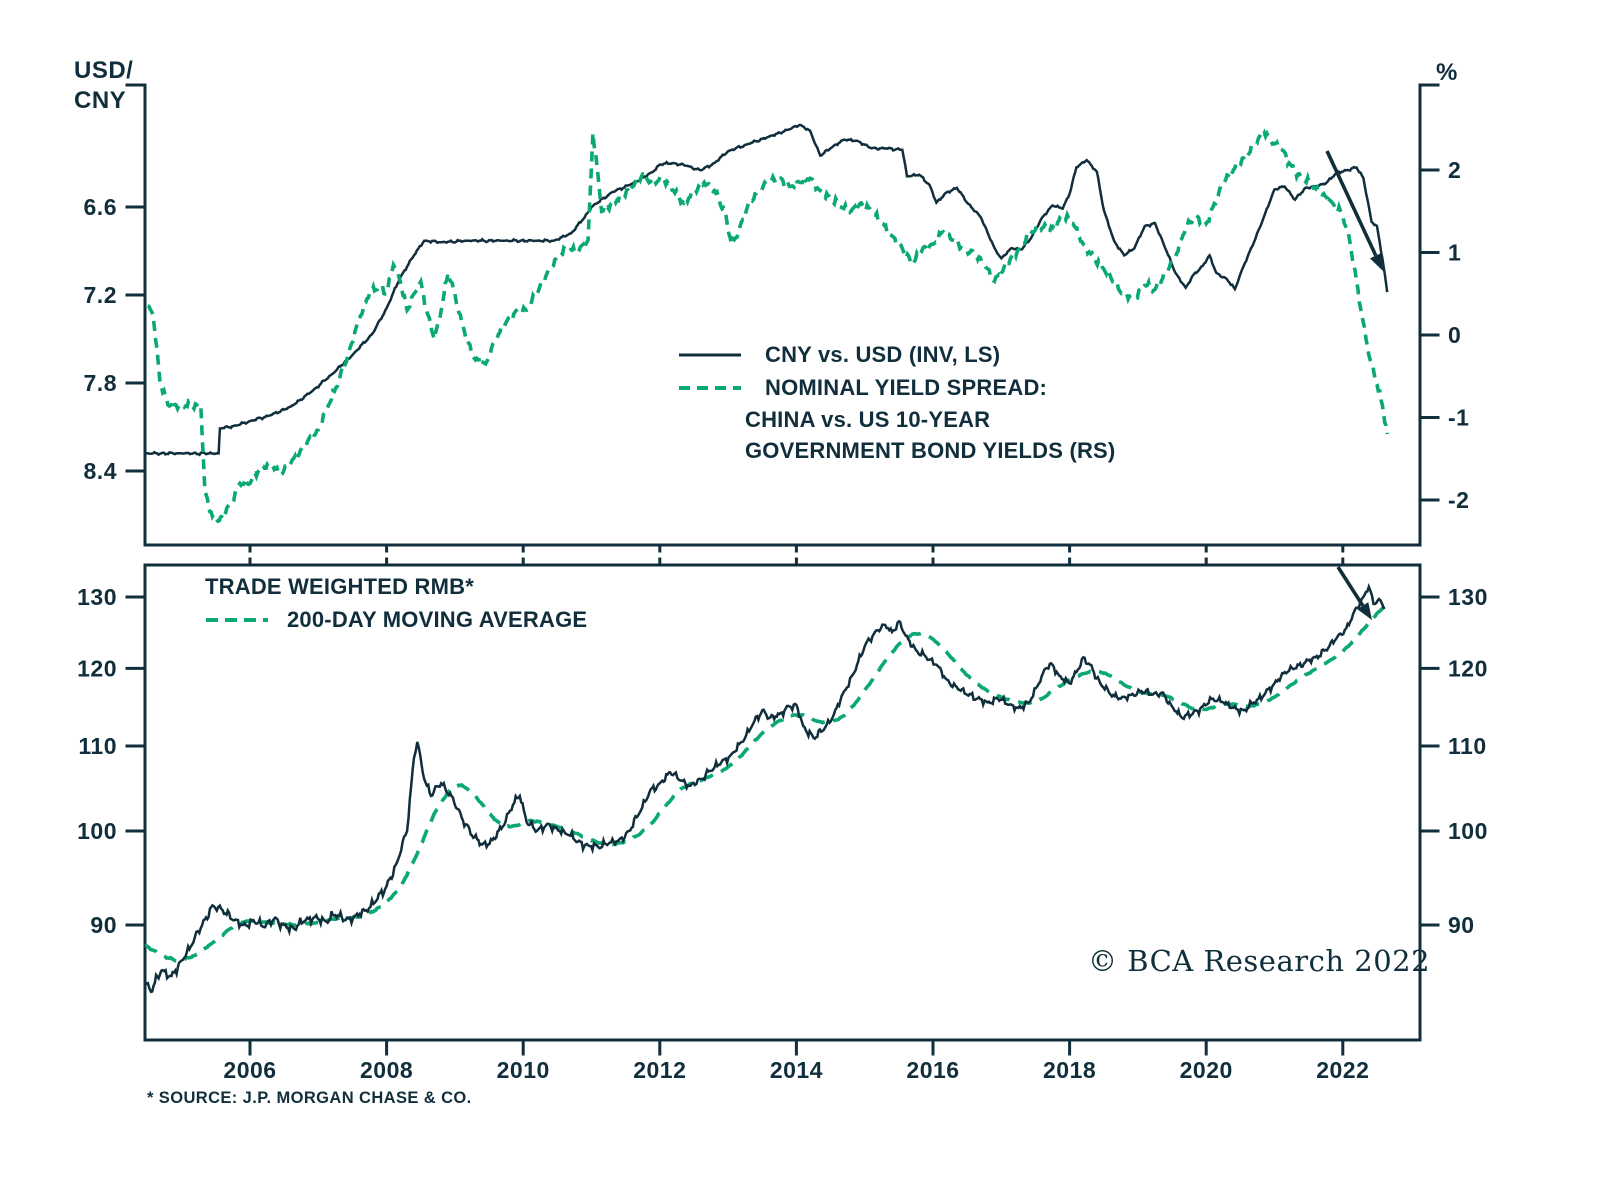 This screenshot has width=1600, height=1193. Describe the element at coordinates (100, 383) in the screenshot. I see `svg-text: 7.8` at that location.